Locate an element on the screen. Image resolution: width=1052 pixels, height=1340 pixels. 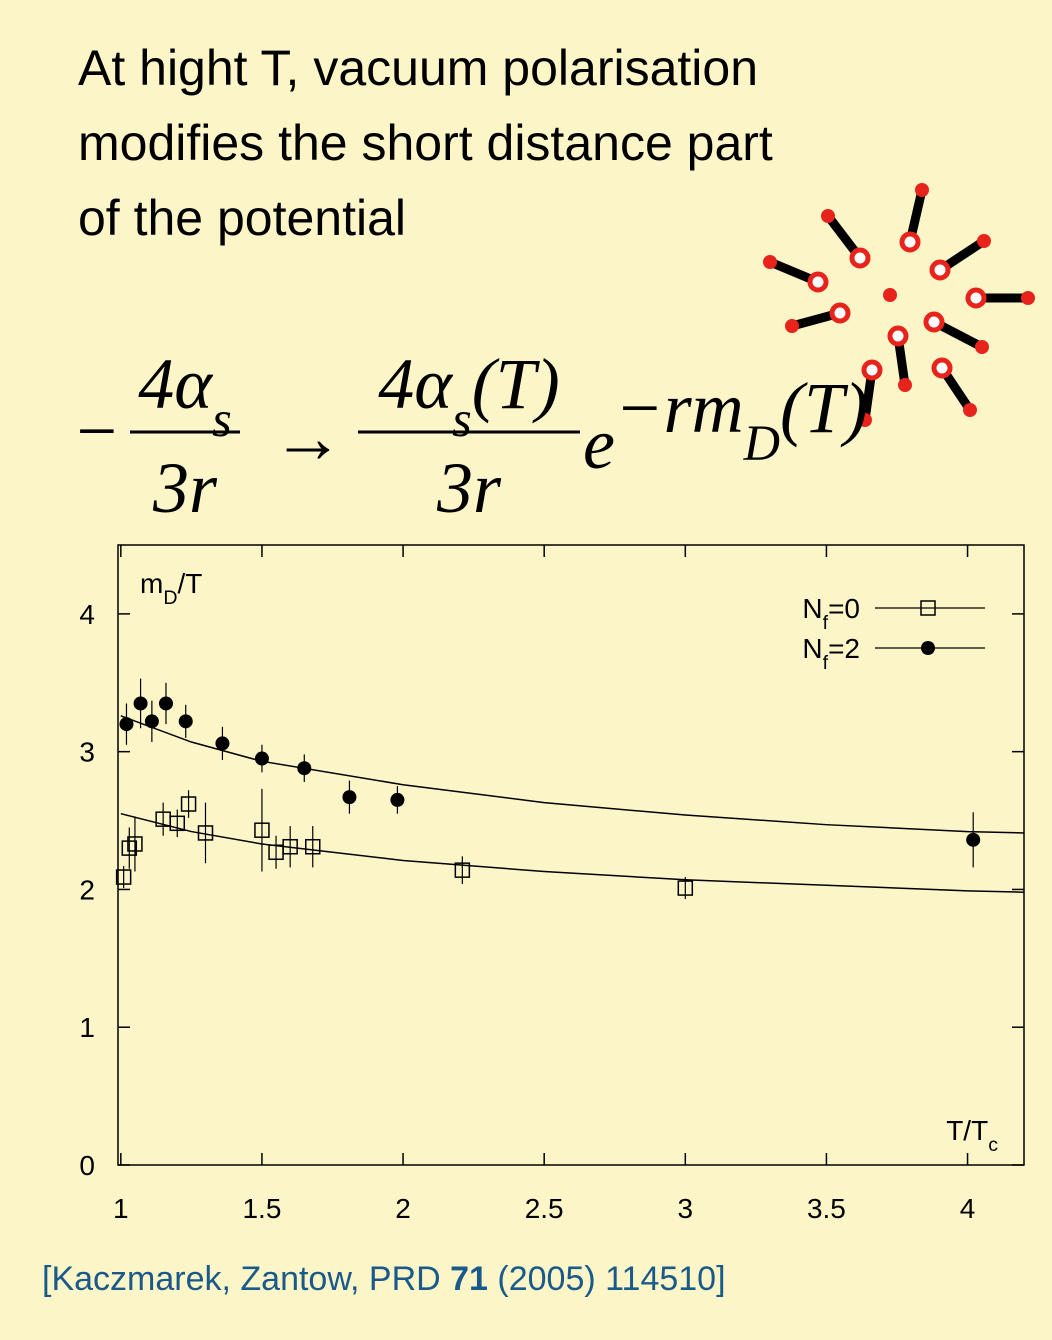
formula-sign: − is located at coordinates (96, 431).